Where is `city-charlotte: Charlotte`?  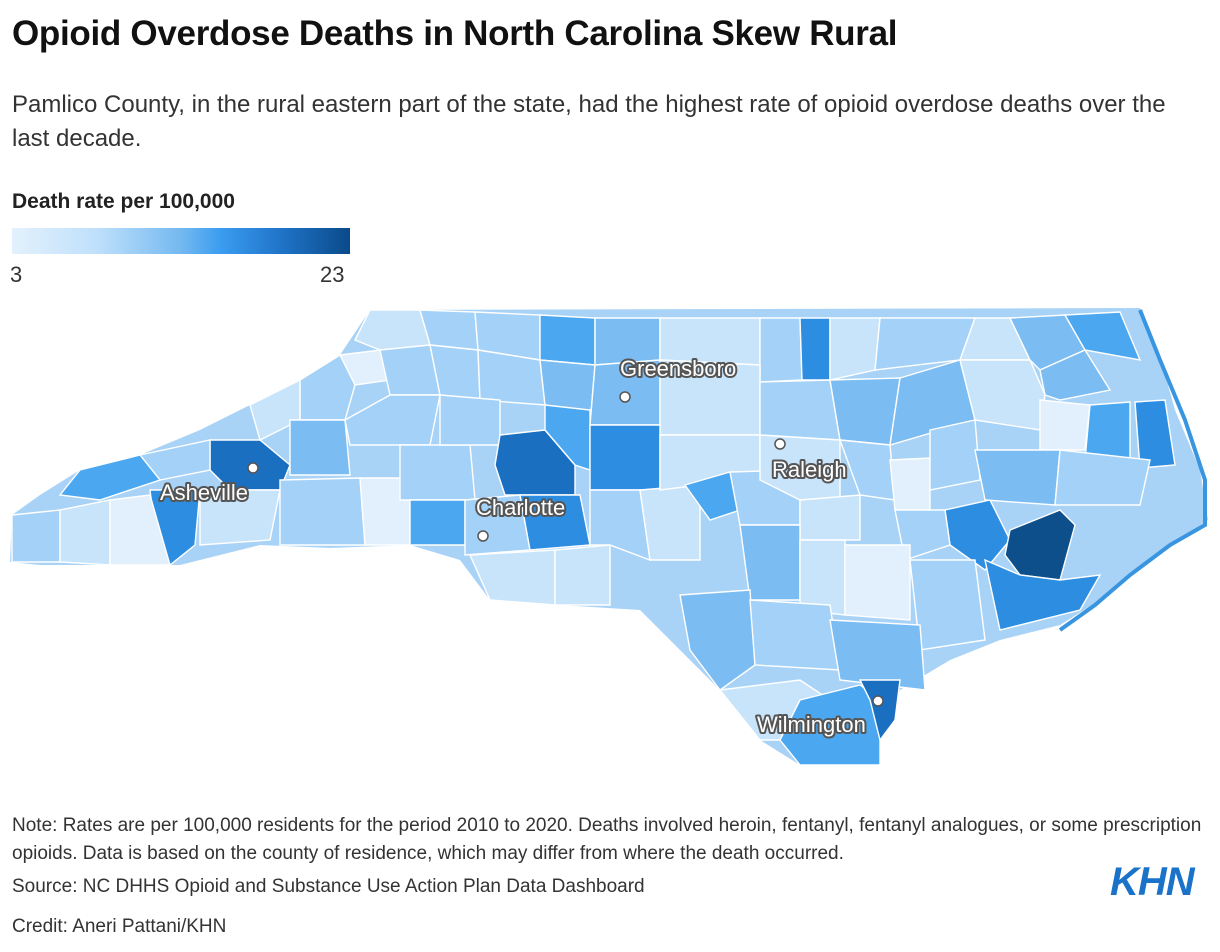 city-charlotte: Charlotte is located at coordinates (520, 517).